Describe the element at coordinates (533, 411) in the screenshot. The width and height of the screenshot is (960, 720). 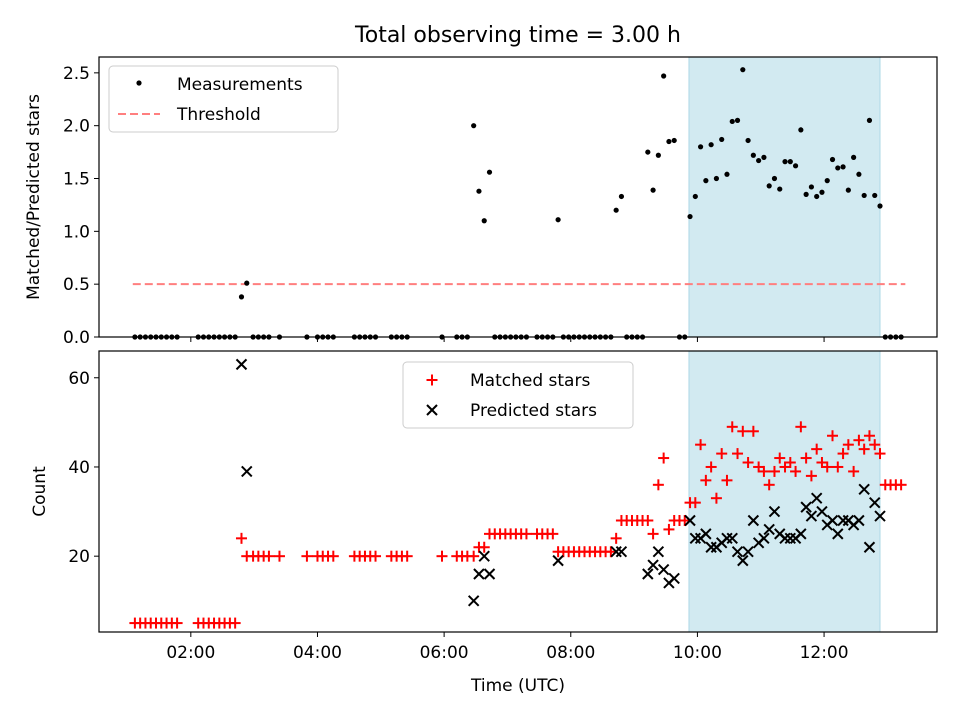
I see `legend-label: Predicted stars` at that location.